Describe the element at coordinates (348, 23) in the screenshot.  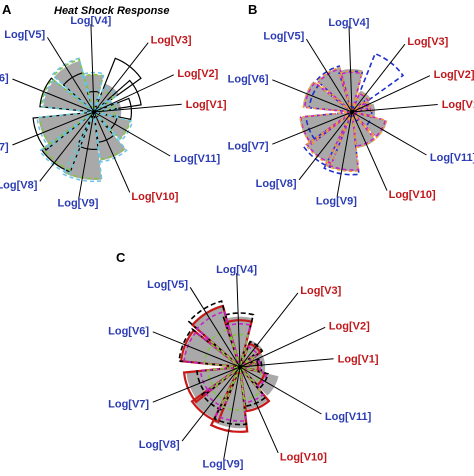
I see `panel-b-label-4: Log[V4]` at that location.